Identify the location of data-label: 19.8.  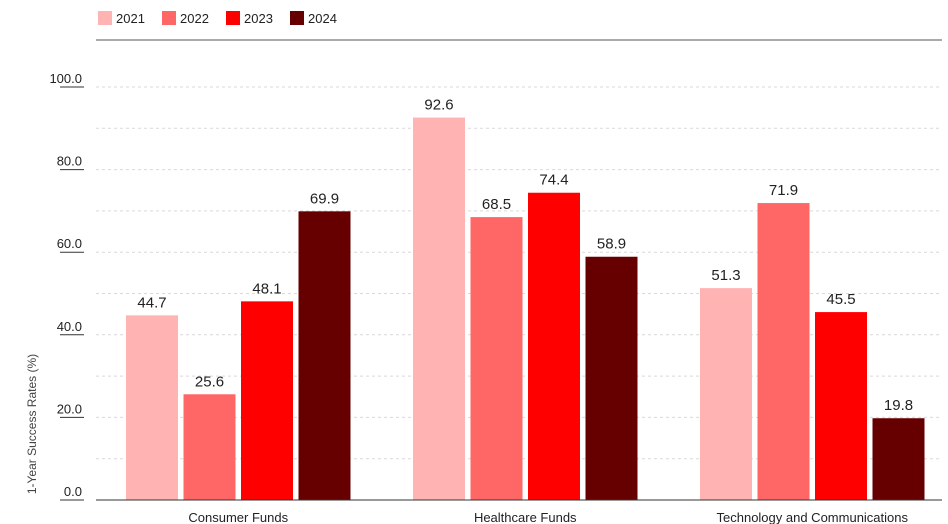
(898, 405).